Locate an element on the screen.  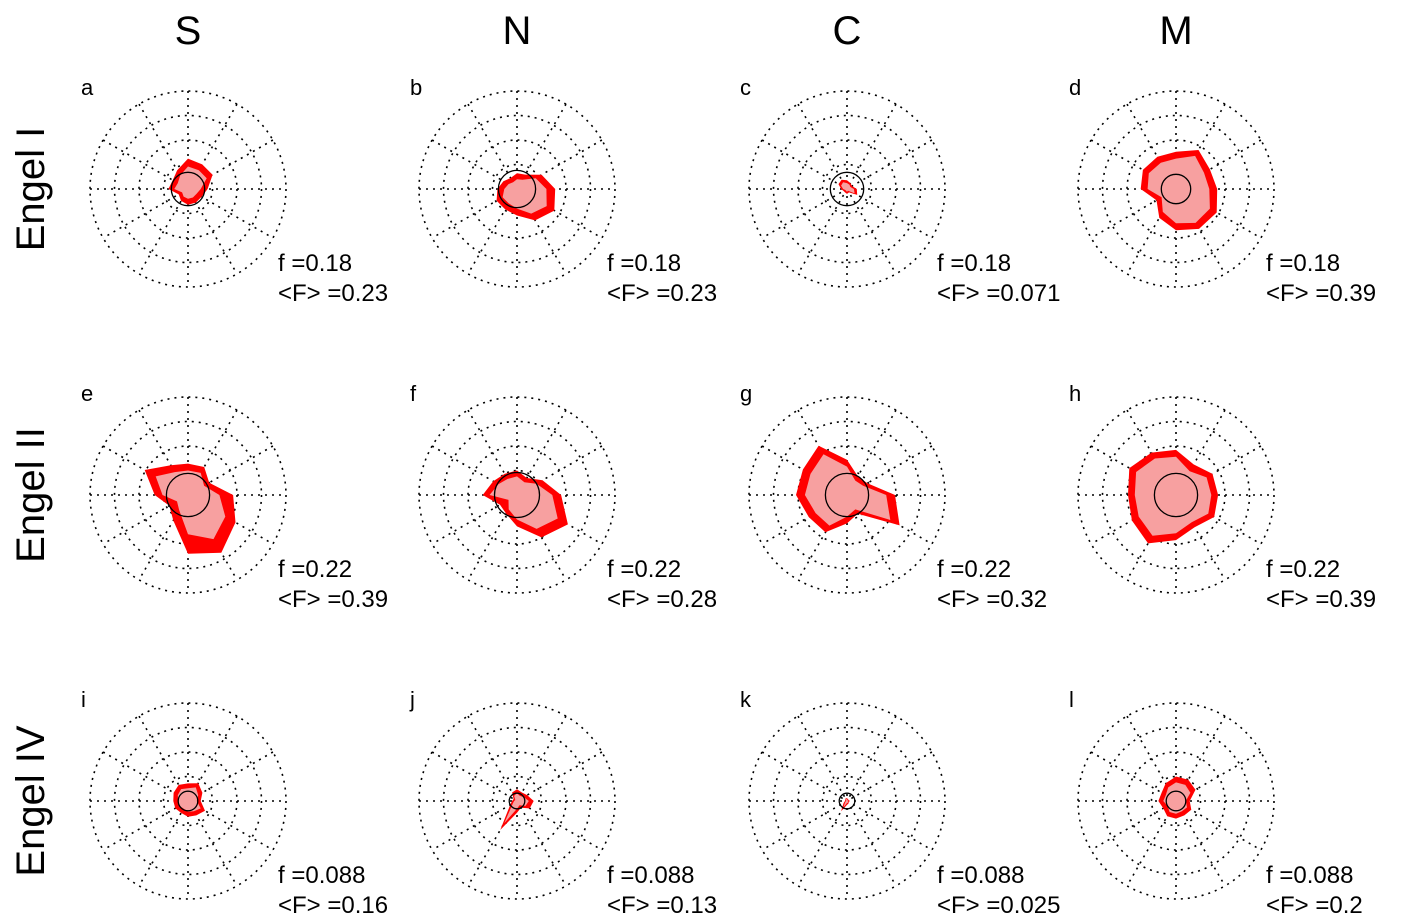
panel-letter: a is located at coordinates (87, 87).